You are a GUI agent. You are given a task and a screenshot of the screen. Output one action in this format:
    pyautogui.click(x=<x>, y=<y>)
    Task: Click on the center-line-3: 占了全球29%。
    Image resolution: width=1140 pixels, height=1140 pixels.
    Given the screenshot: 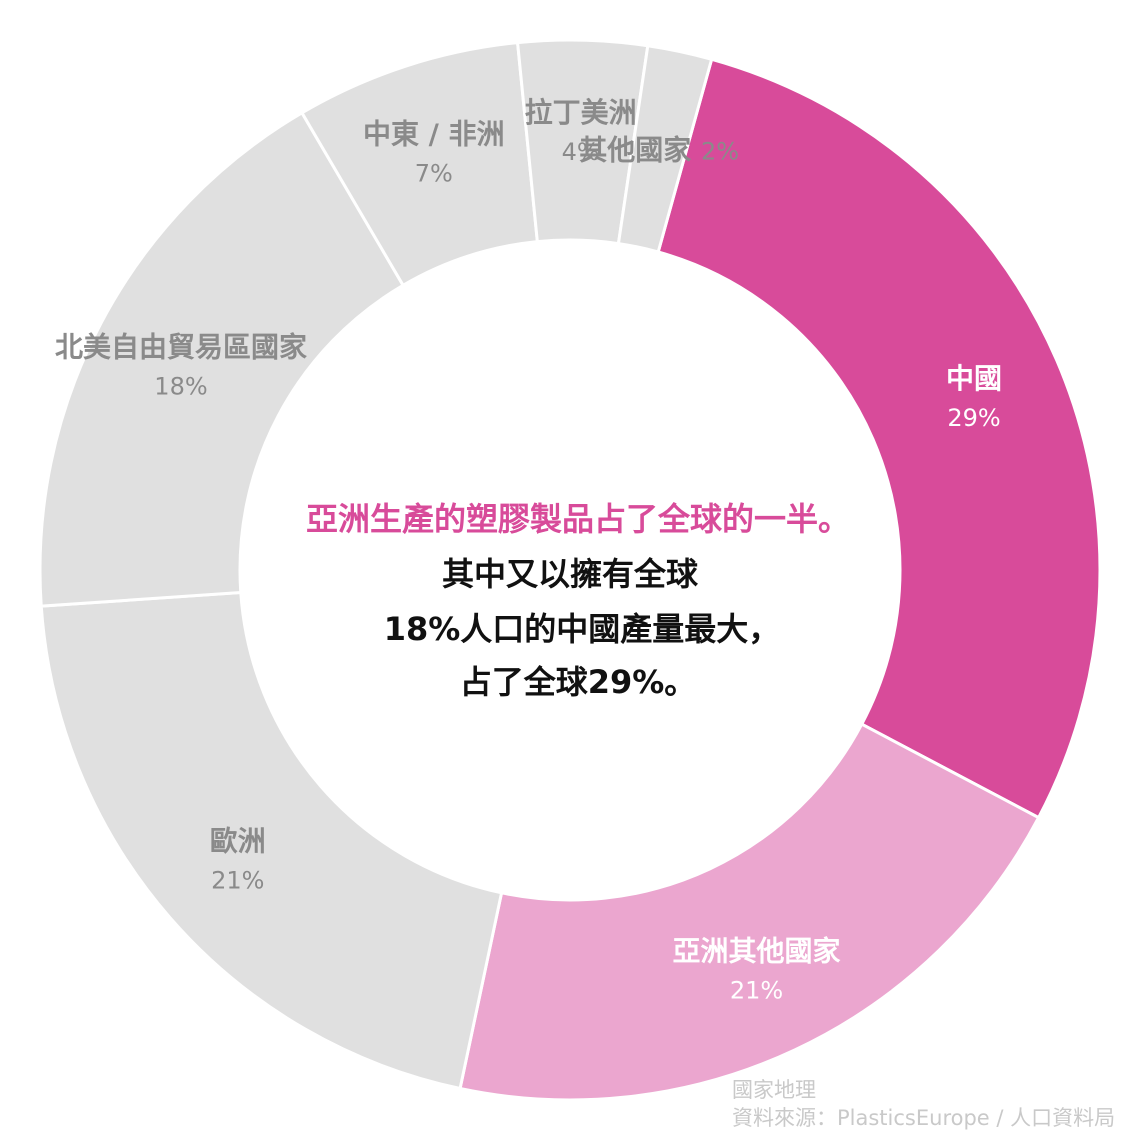 What is the action you would take?
    pyautogui.click(x=578, y=682)
    